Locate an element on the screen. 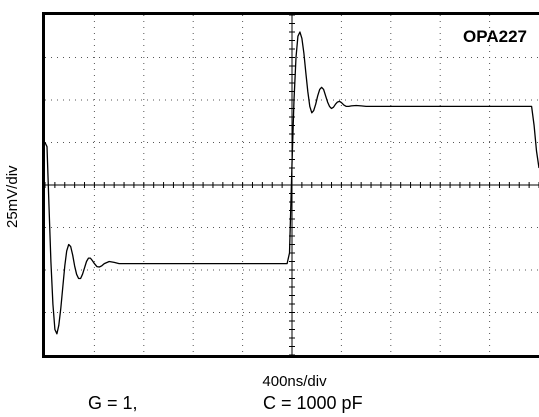  gain-condition: G = 1, is located at coordinates (113, 403).